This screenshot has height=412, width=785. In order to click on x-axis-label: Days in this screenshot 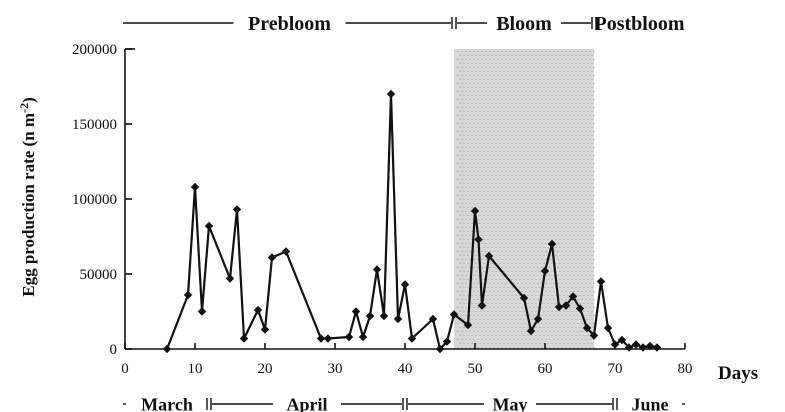, I will do `click(738, 373)`.